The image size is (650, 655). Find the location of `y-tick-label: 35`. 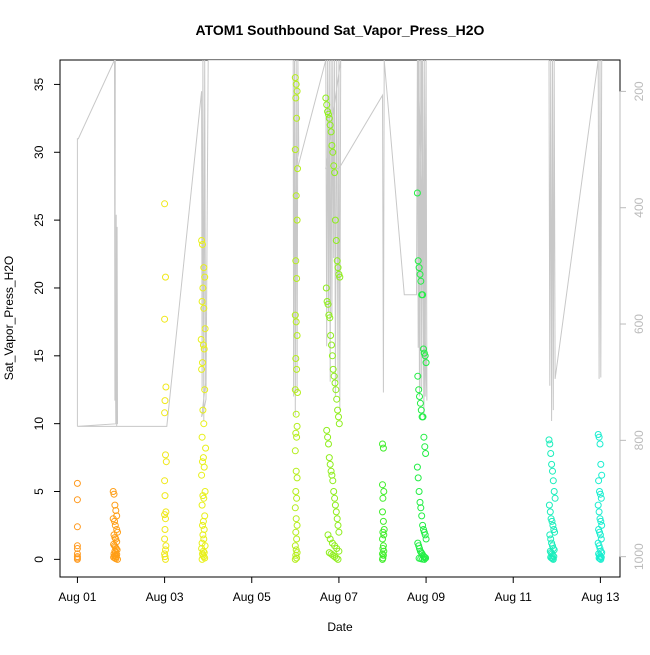

y-tick-label: 35 is located at coordinates (39, 84).